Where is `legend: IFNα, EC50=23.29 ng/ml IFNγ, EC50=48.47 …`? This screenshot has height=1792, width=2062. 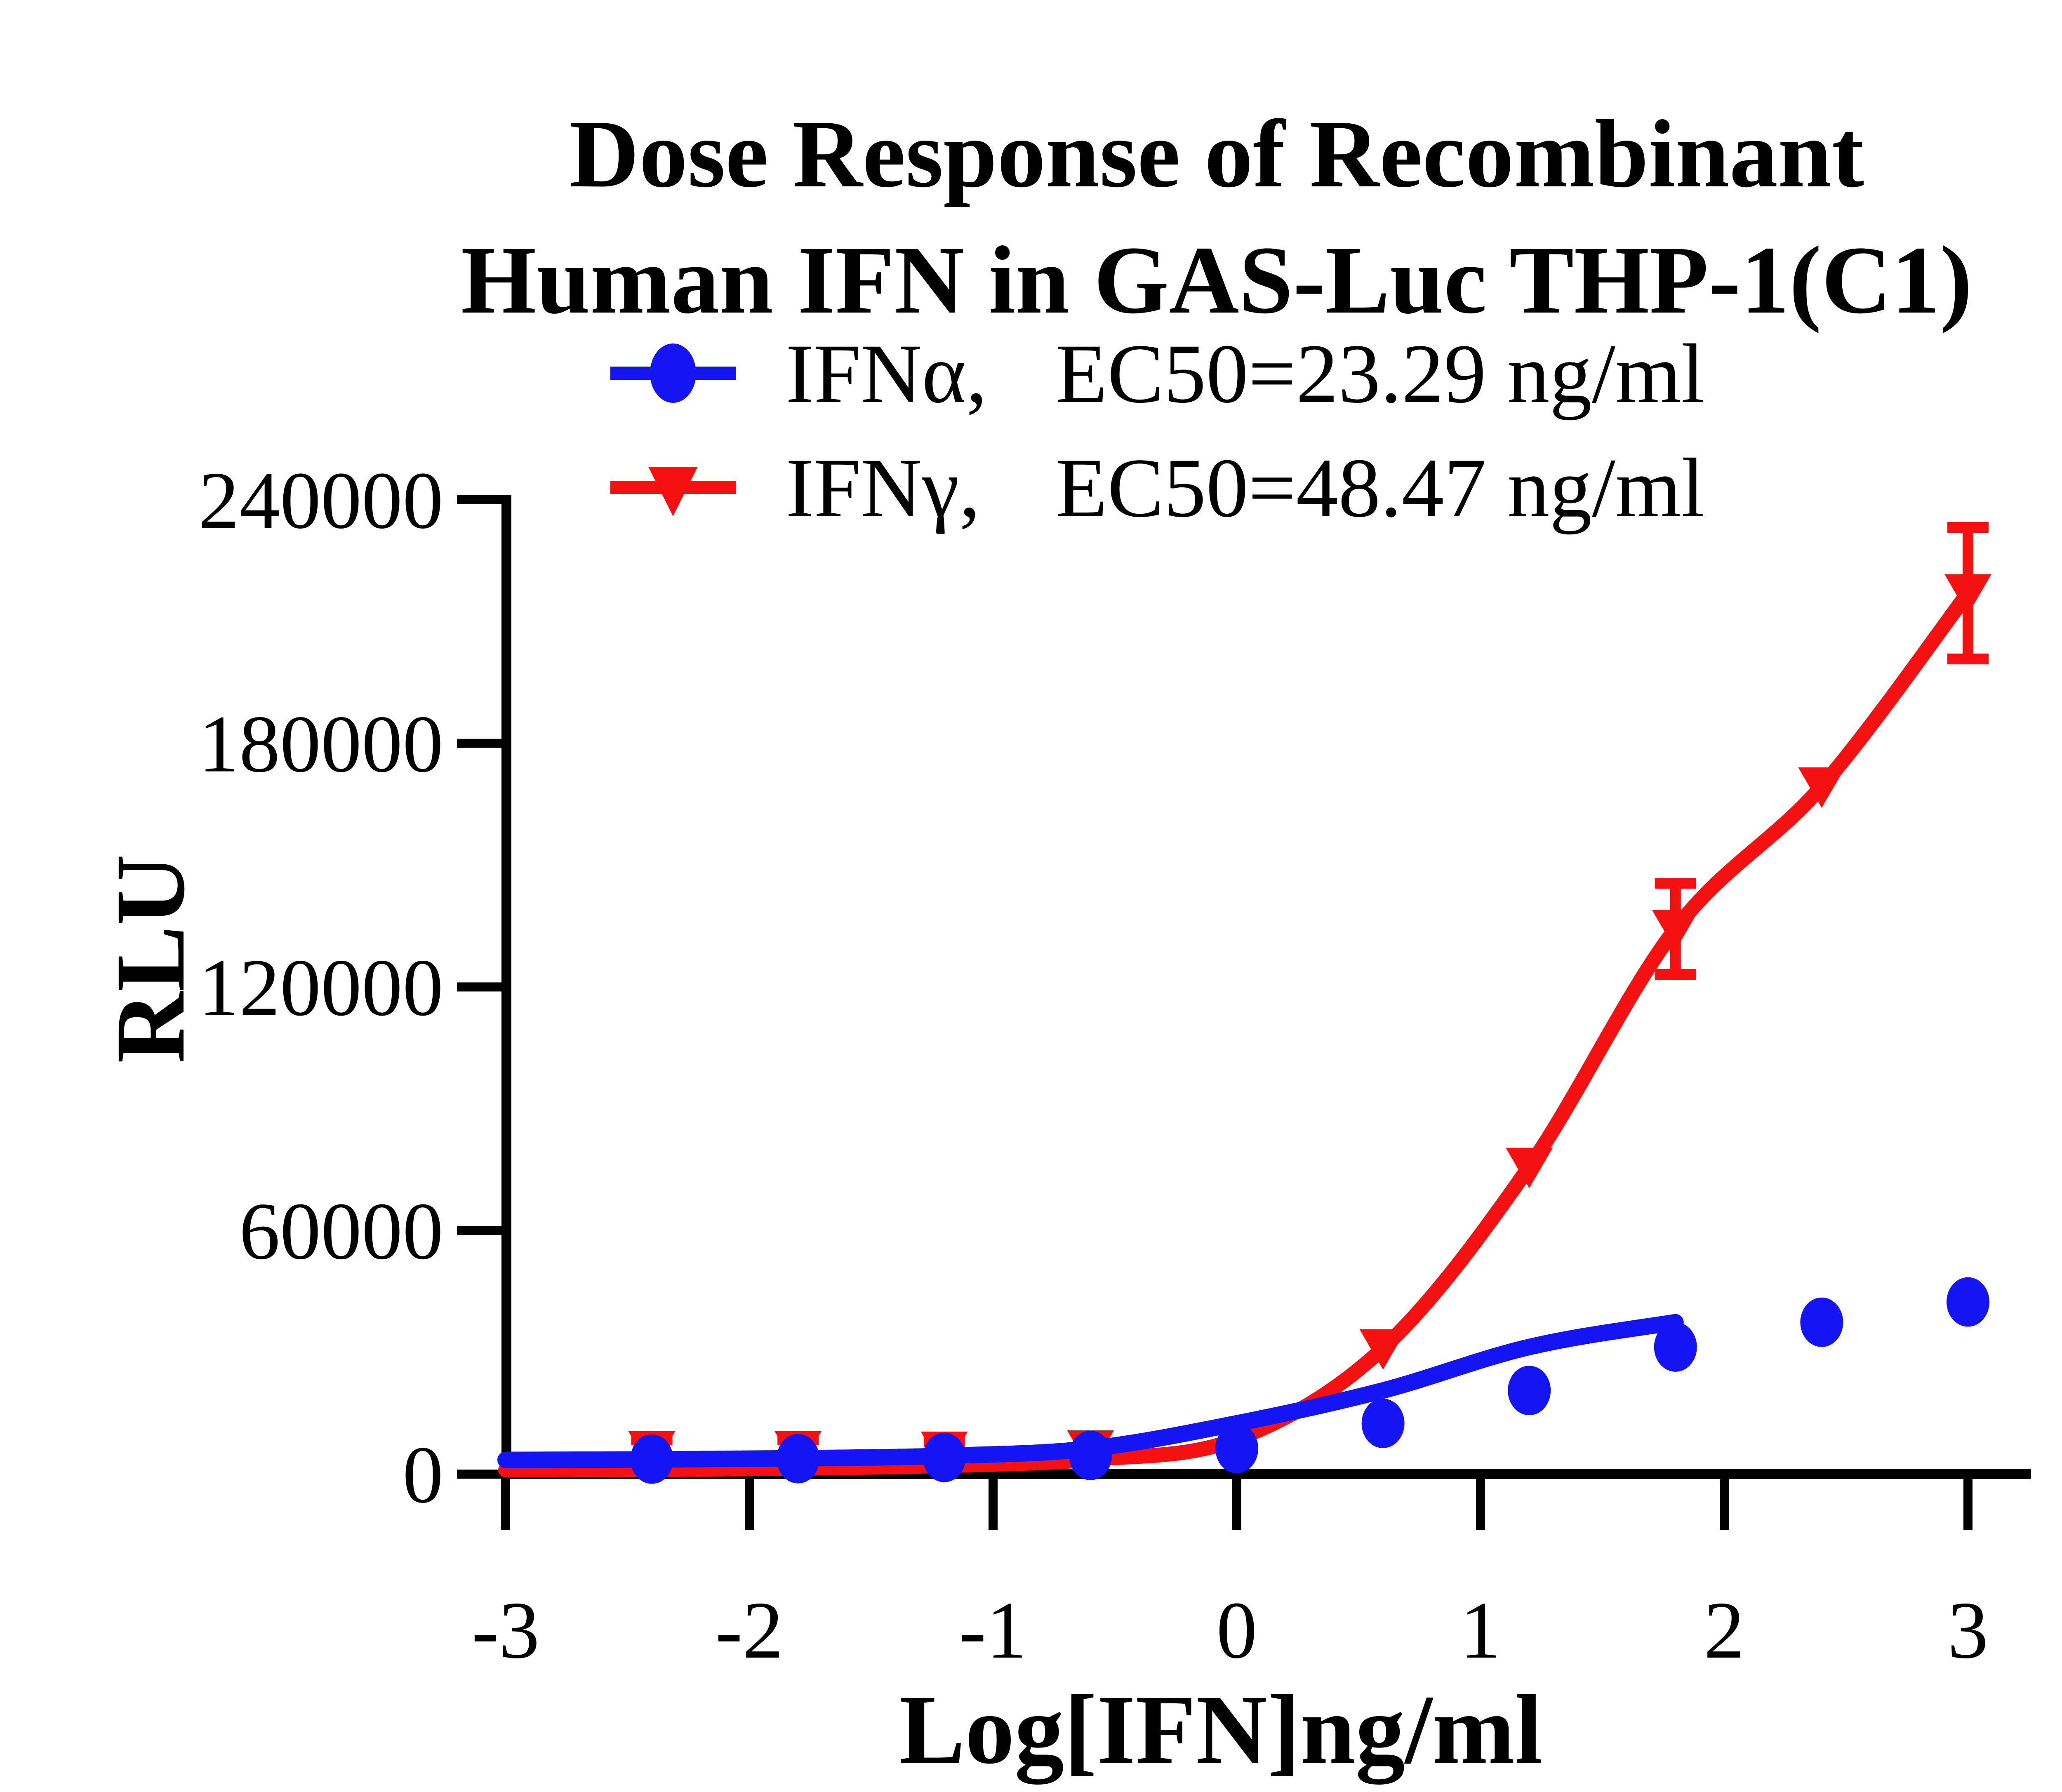
legend: IFNα, EC50=23.29 ng/ml IFNγ, EC50=48.47 … is located at coordinates (1157, 431).